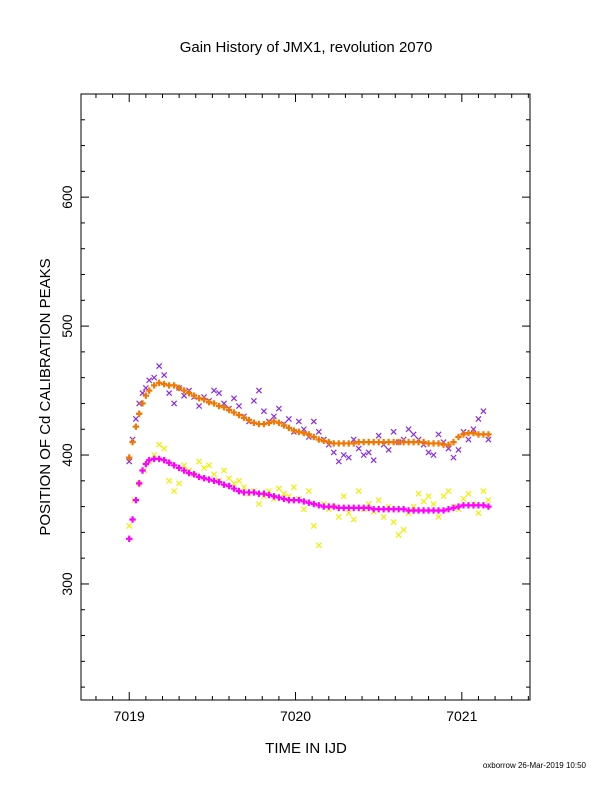 The width and height of the screenshot is (612, 792). I want to click on y-tick-label: 600, so click(67, 197).